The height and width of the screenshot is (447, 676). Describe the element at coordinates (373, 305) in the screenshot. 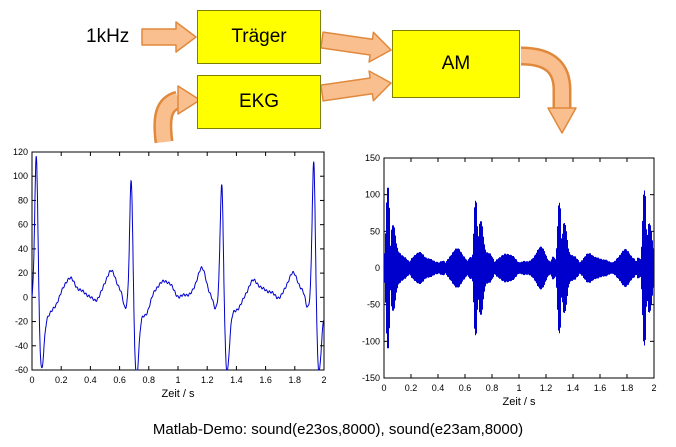

I see `svg-text: -50` at that location.